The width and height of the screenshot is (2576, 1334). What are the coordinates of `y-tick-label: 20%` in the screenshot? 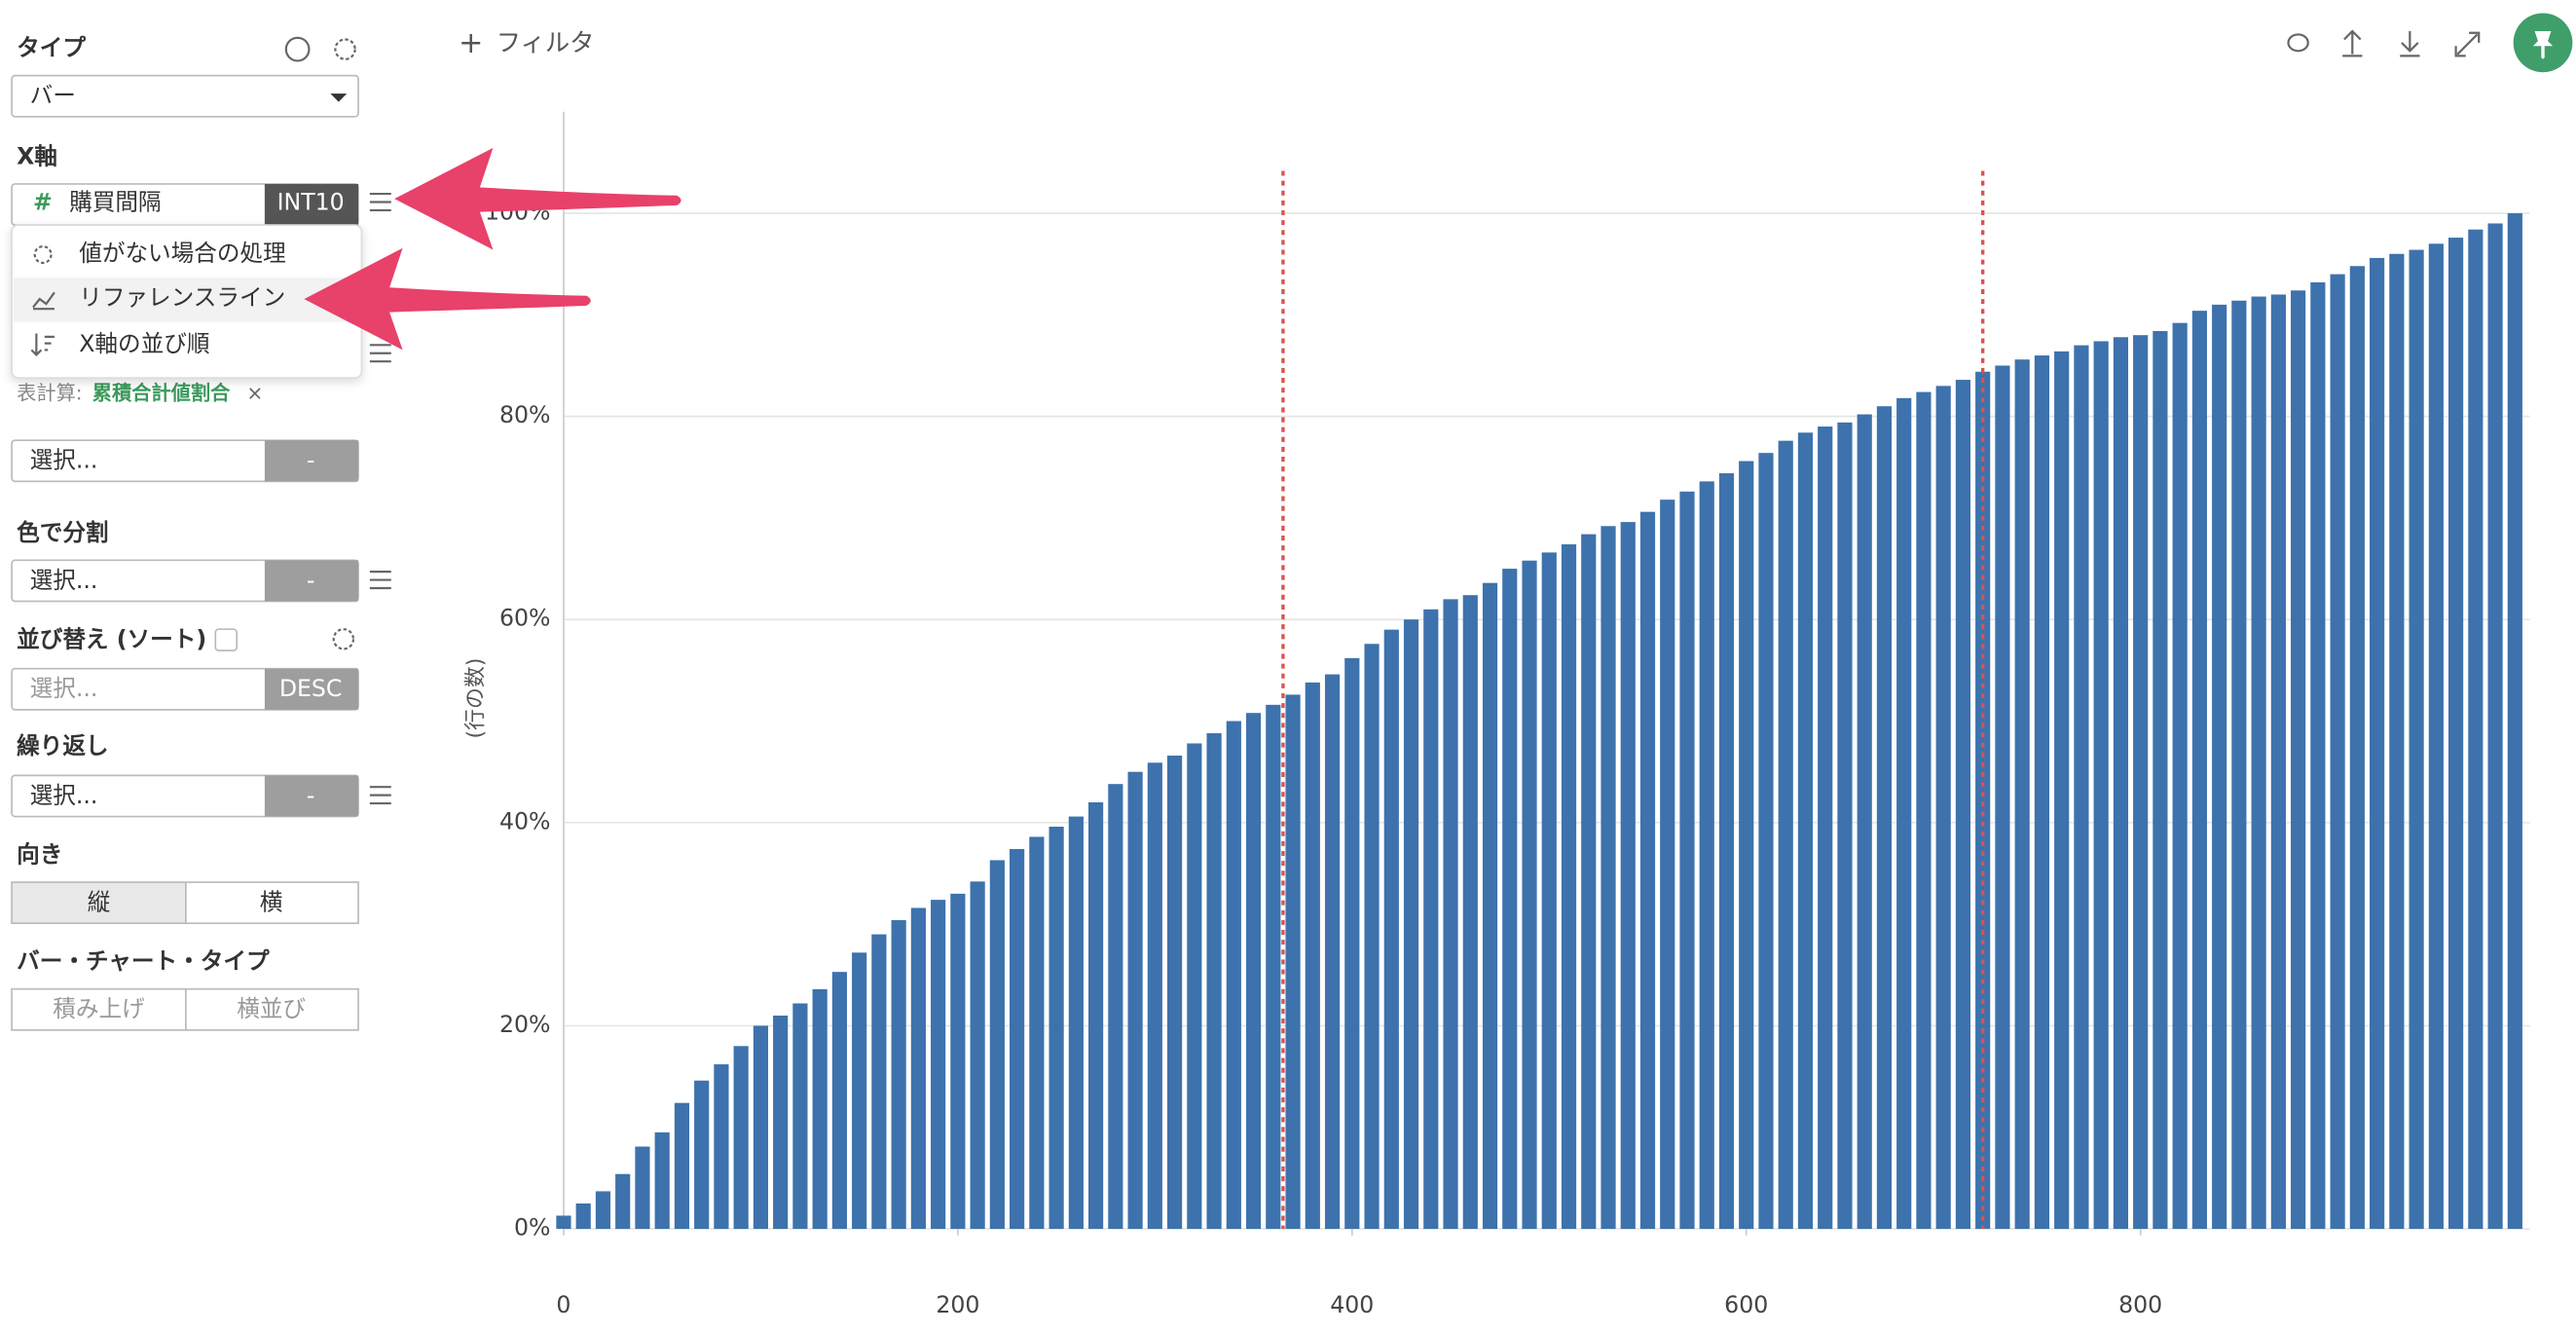 It's located at (524, 1024).